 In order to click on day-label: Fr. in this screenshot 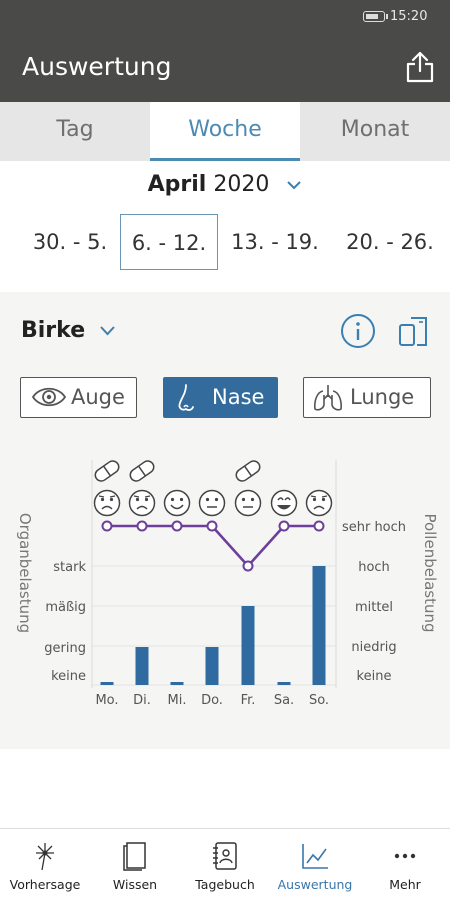, I will do `click(248, 700)`.